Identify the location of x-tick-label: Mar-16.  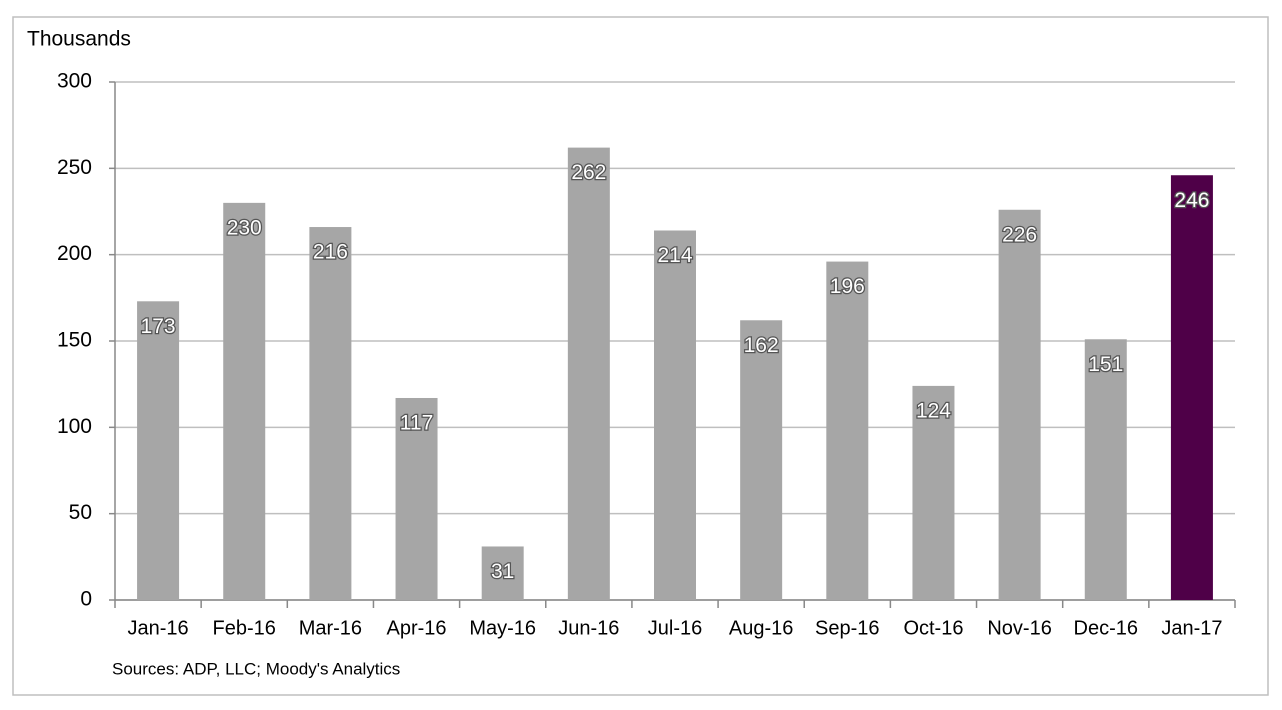
(330, 628).